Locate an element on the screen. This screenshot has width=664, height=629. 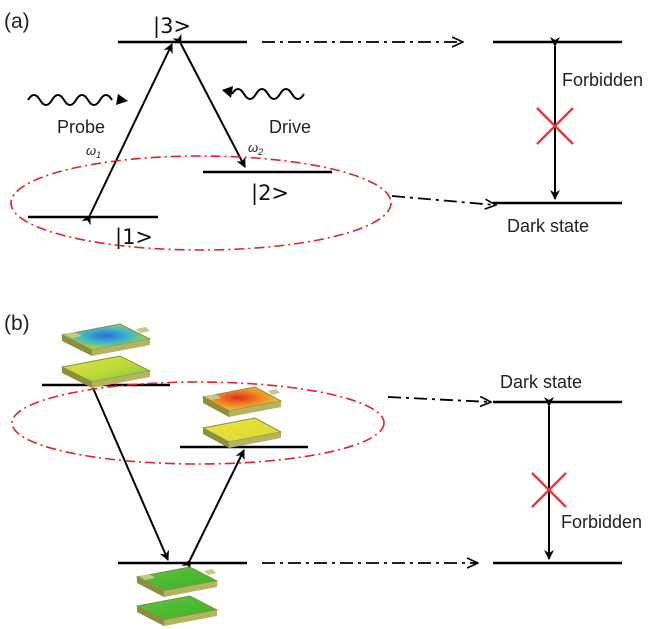
omega2-label: ω2 is located at coordinates (255, 148).